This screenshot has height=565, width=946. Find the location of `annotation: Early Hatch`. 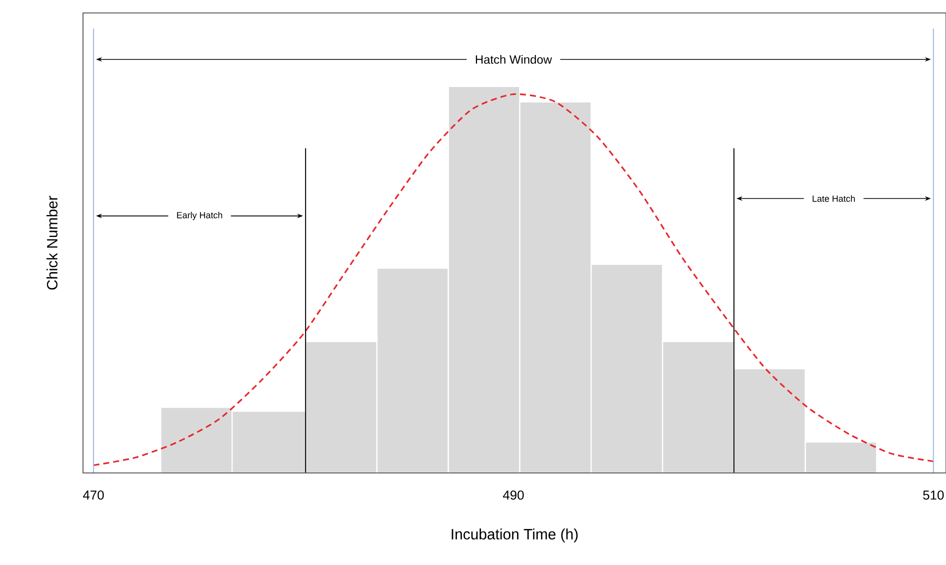

annotation: Early Hatch is located at coordinates (199, 216).